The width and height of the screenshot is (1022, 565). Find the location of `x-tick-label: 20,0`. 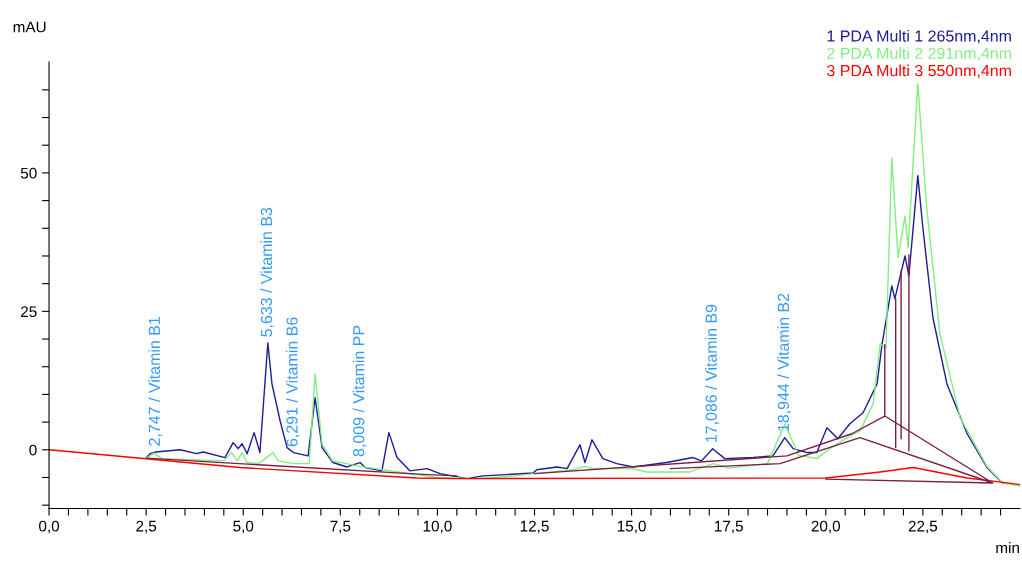

x-tick-label: 20,0 is located at coordinates (826, 527).